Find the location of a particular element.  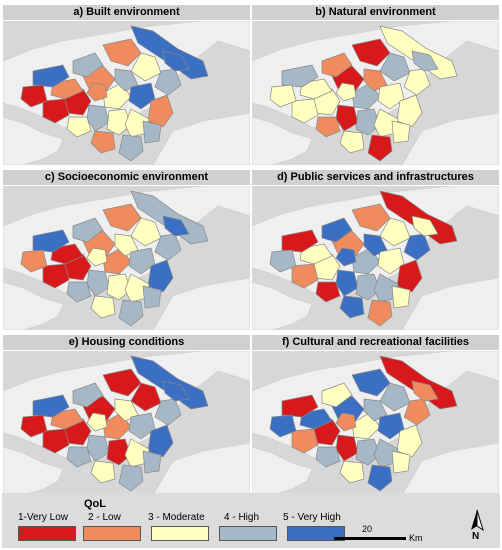

panel-title: f) Cultural and recreational facilities is located at coordinates (375, 343).